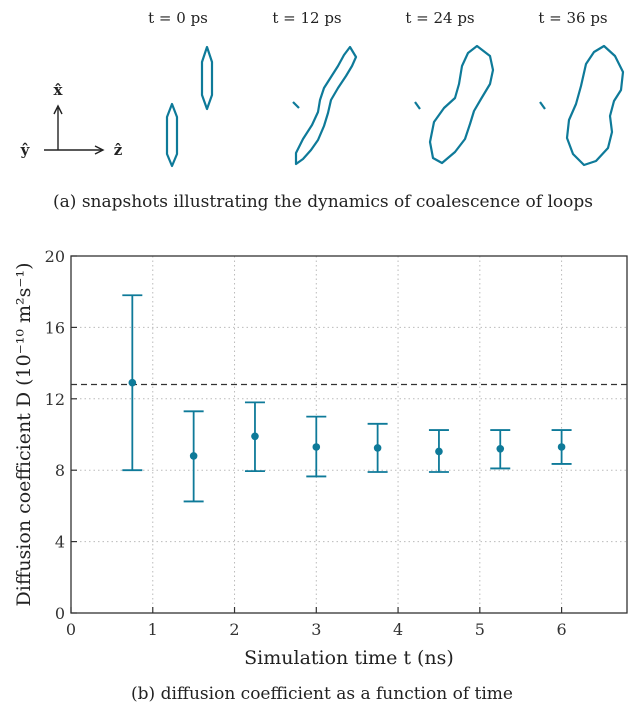 This screenshot has height=707, width=630. I want to click on loop-snapshot-3-small, so click(542, 105).